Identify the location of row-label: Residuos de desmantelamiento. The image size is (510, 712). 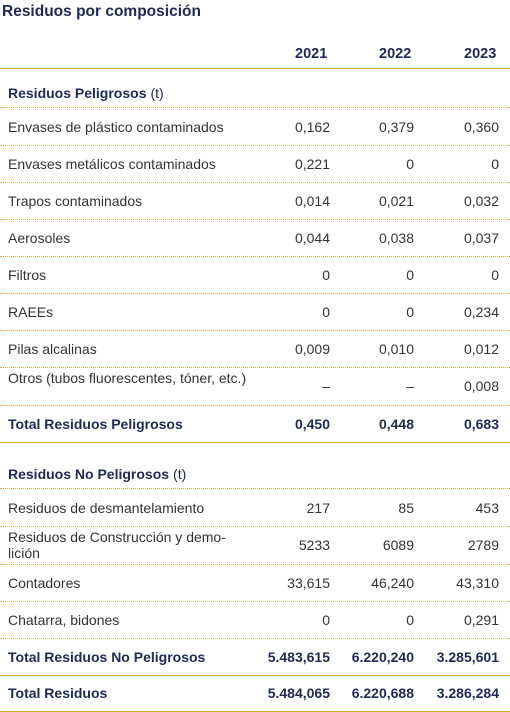
(106, 508).